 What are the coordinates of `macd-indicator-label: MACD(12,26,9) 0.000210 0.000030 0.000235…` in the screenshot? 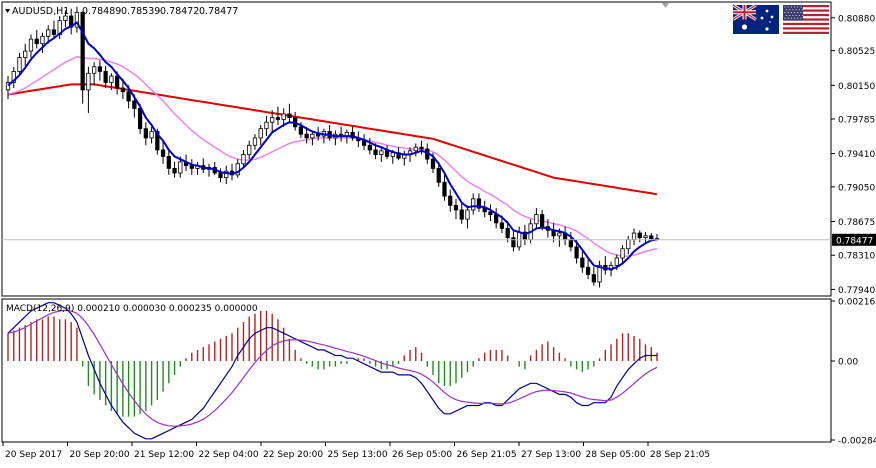 It's located at (132, 309).